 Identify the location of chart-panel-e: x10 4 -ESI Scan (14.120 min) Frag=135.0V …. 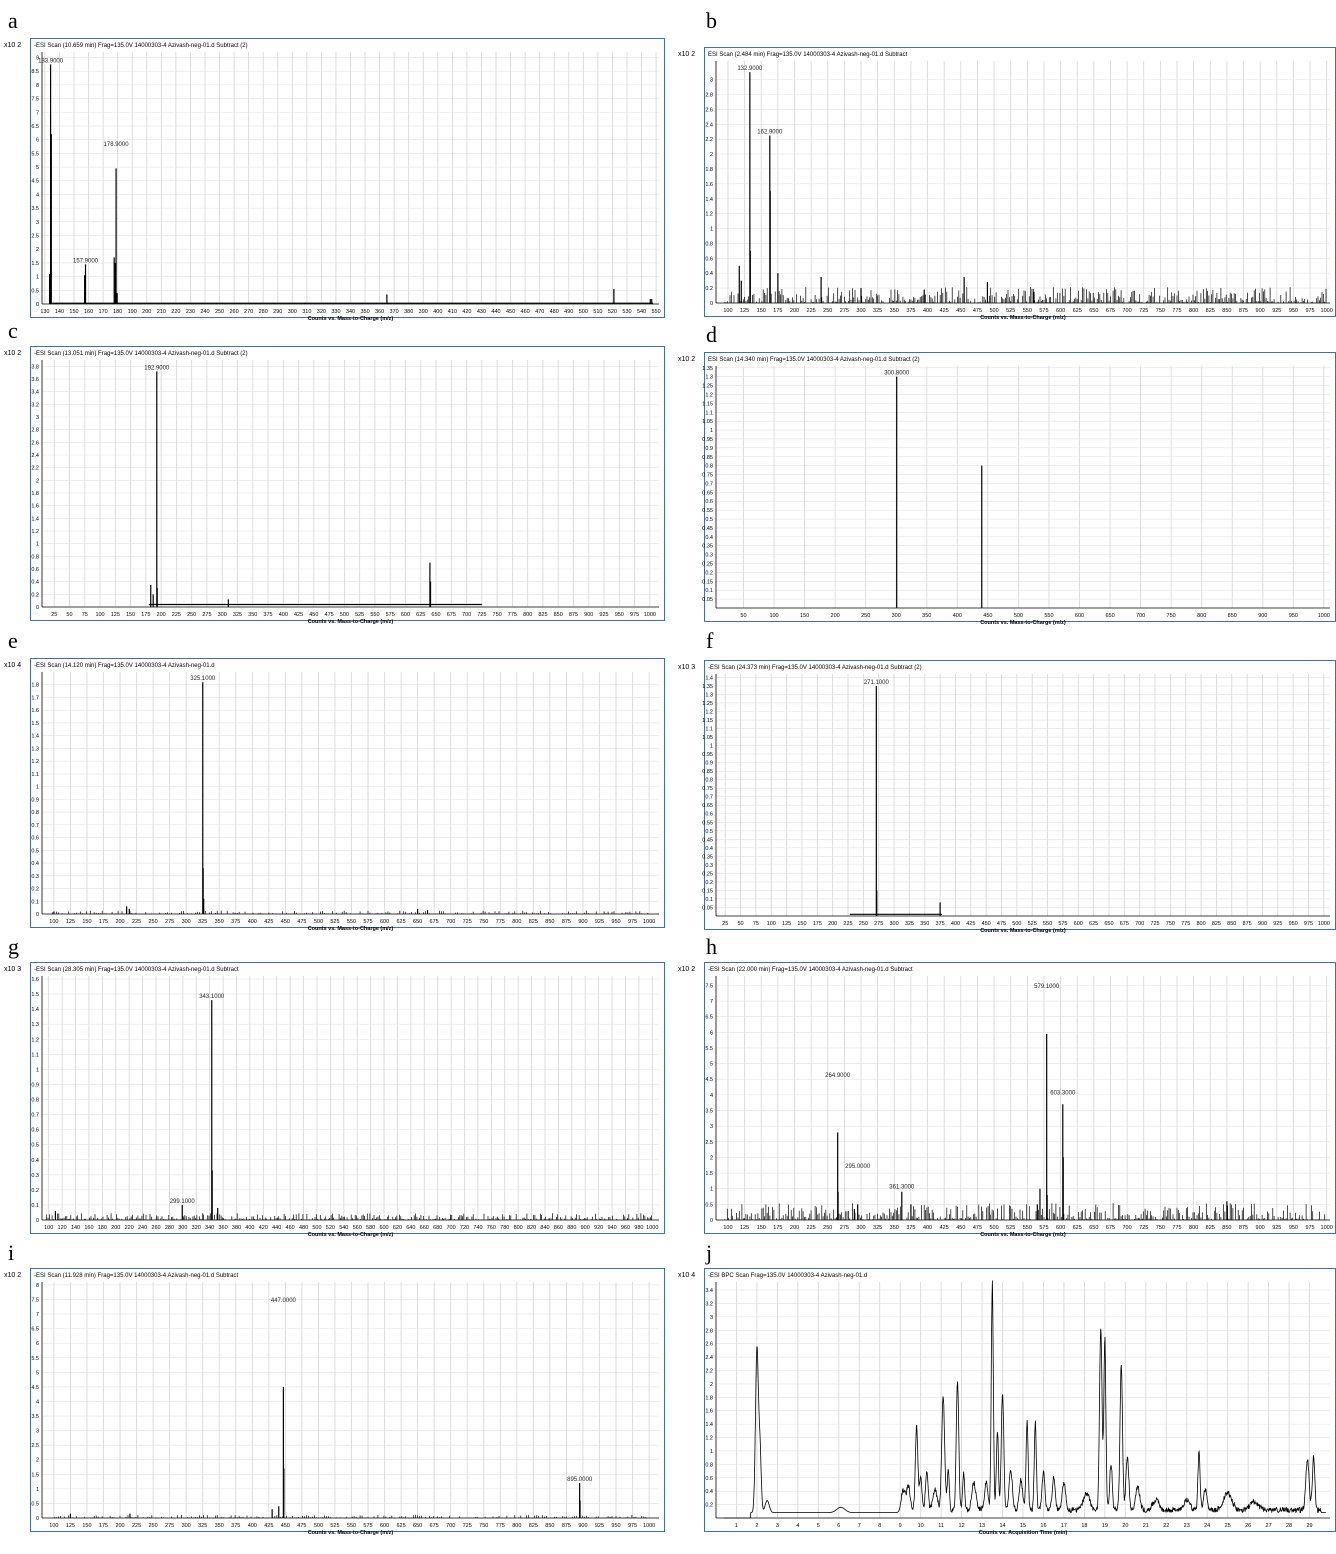
(334, 795).